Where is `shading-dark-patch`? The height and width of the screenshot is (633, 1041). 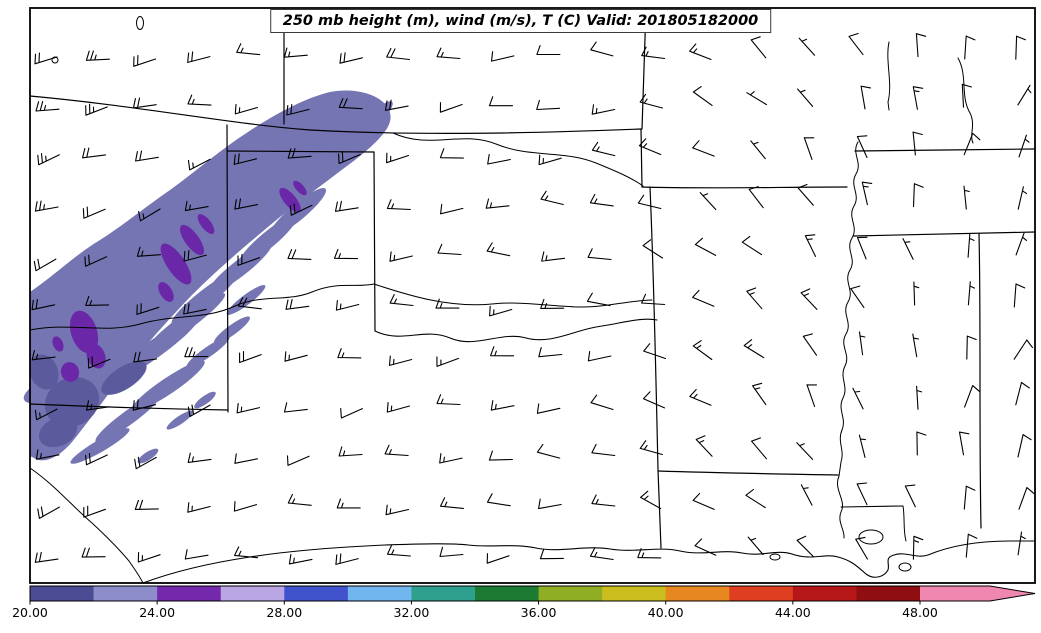 shading-dark-patch is located at coordinates (96, 356).